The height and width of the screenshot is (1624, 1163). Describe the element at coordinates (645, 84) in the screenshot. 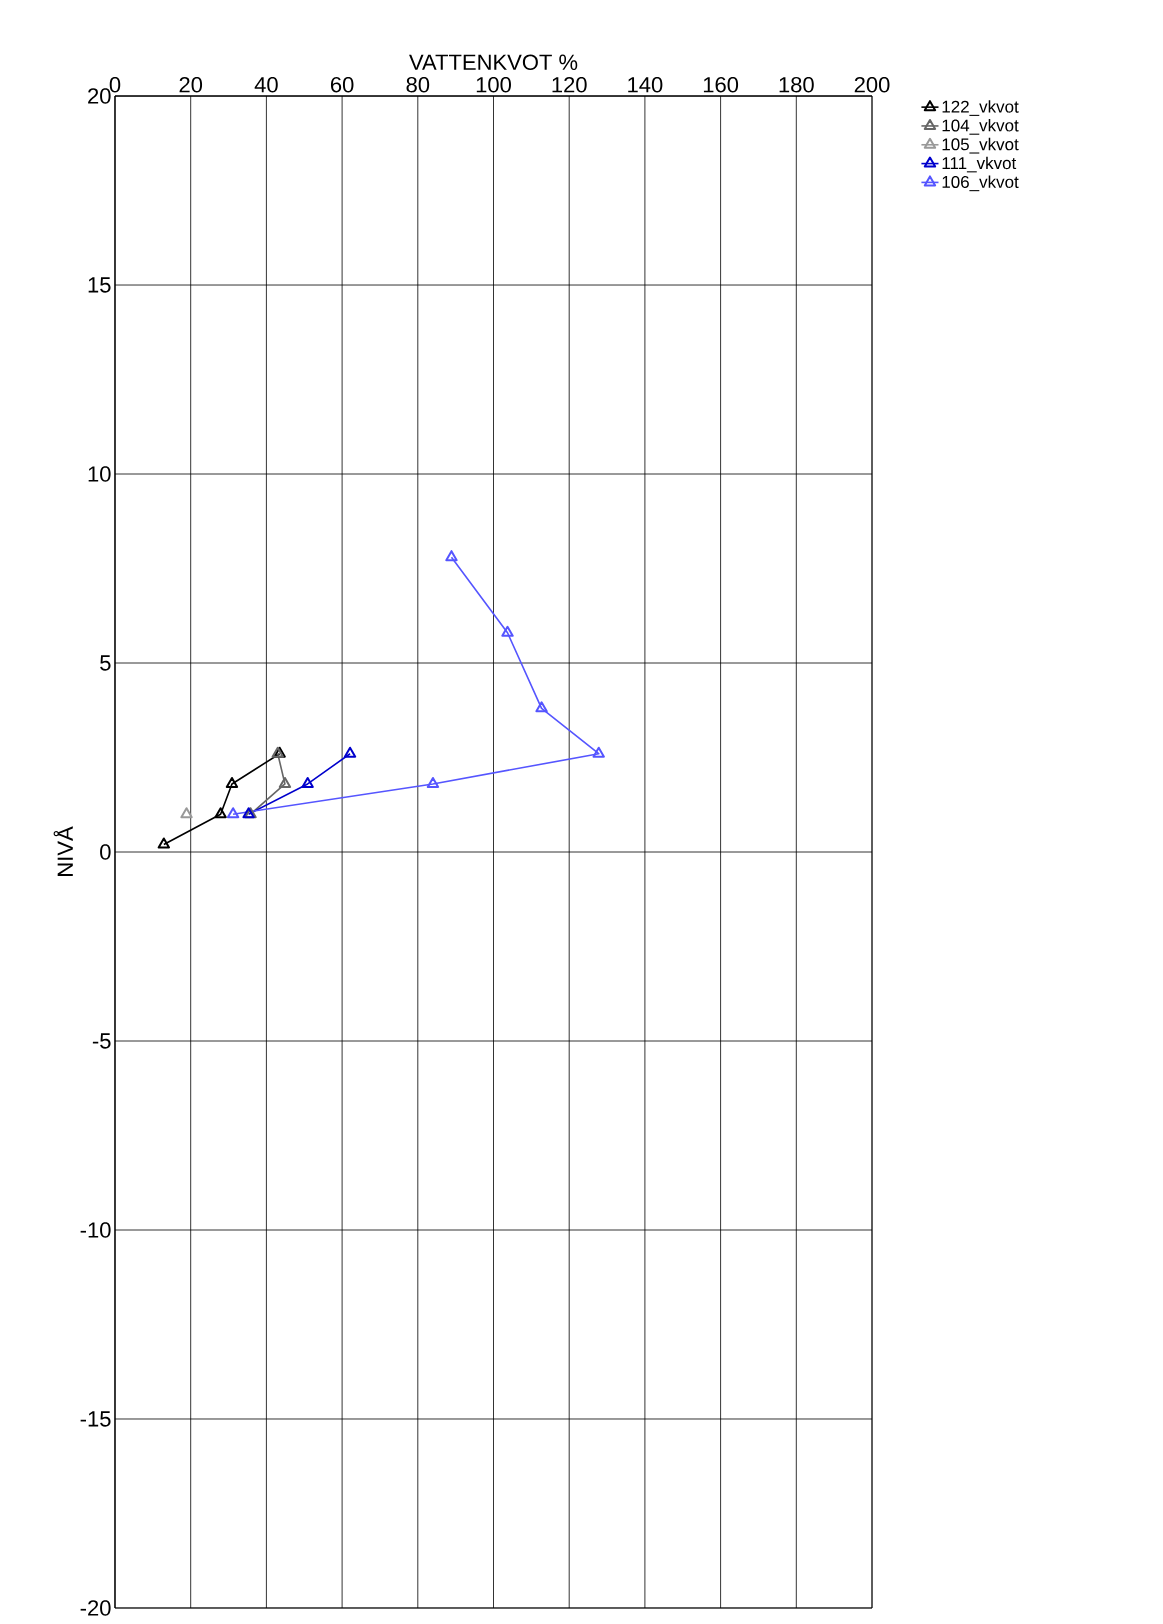

I see `x-tick-label: 140` at that location.